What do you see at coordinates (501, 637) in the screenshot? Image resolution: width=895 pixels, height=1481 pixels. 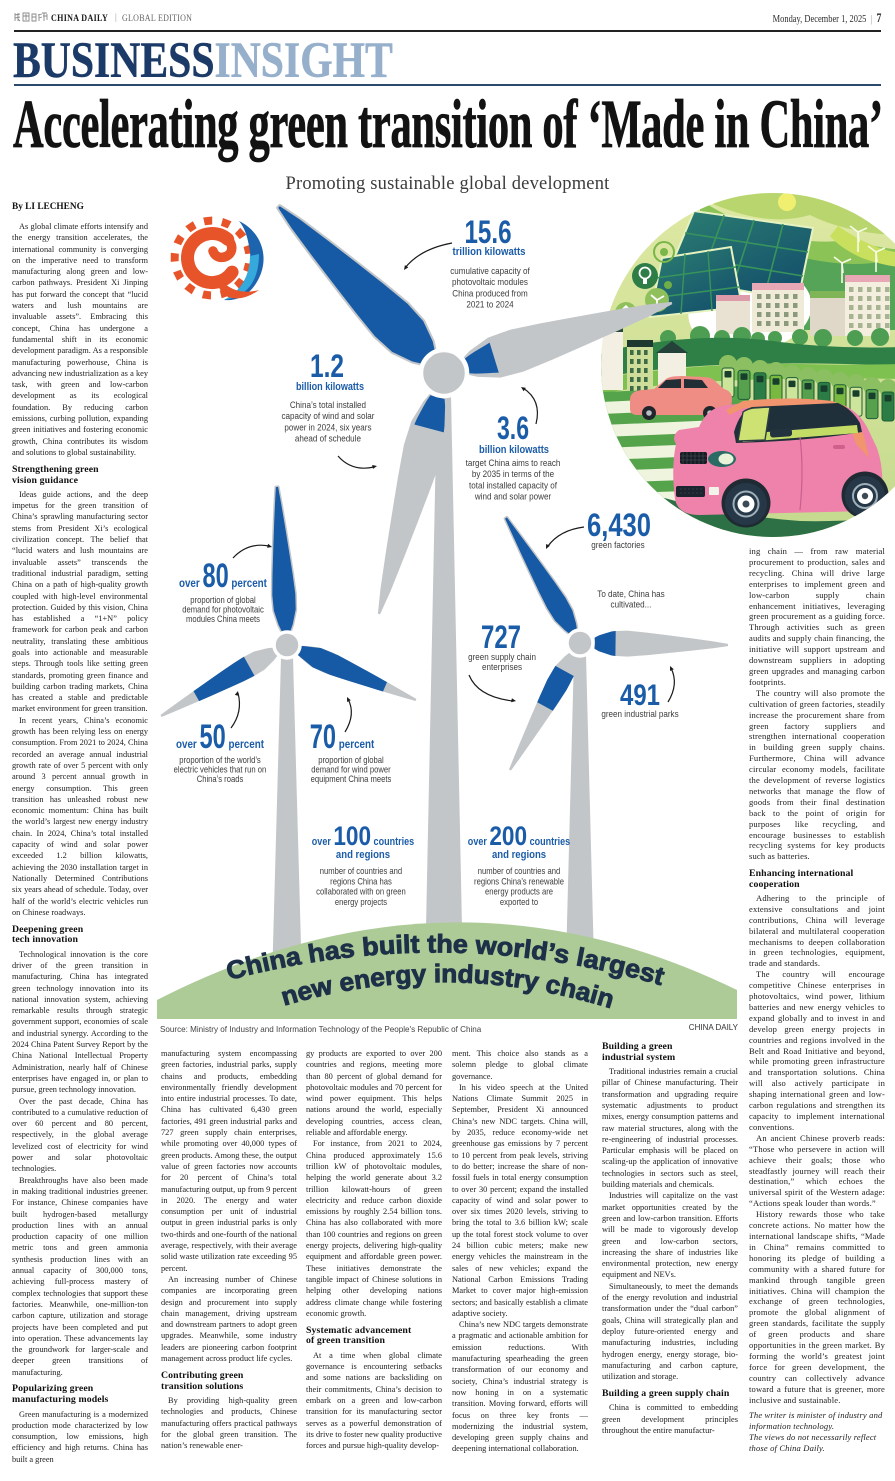 I see `svg-text: 727` at bounding box center [501, 637].